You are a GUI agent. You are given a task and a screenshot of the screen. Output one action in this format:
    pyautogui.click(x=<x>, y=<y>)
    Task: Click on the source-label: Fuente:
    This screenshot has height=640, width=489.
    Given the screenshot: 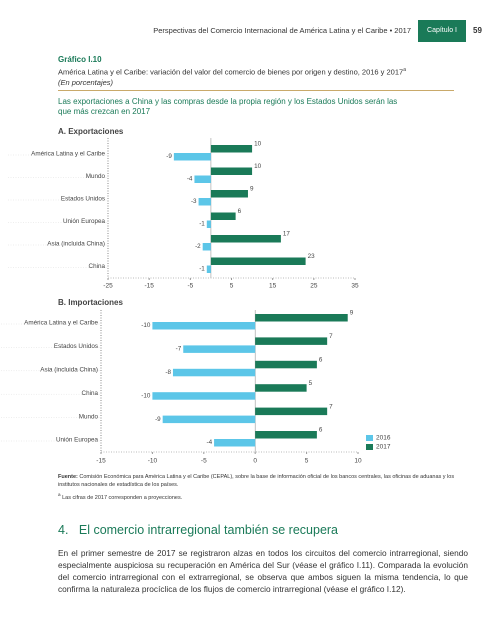 What is the action you would take?
    pyautogui.click(x=68, y=477)
    